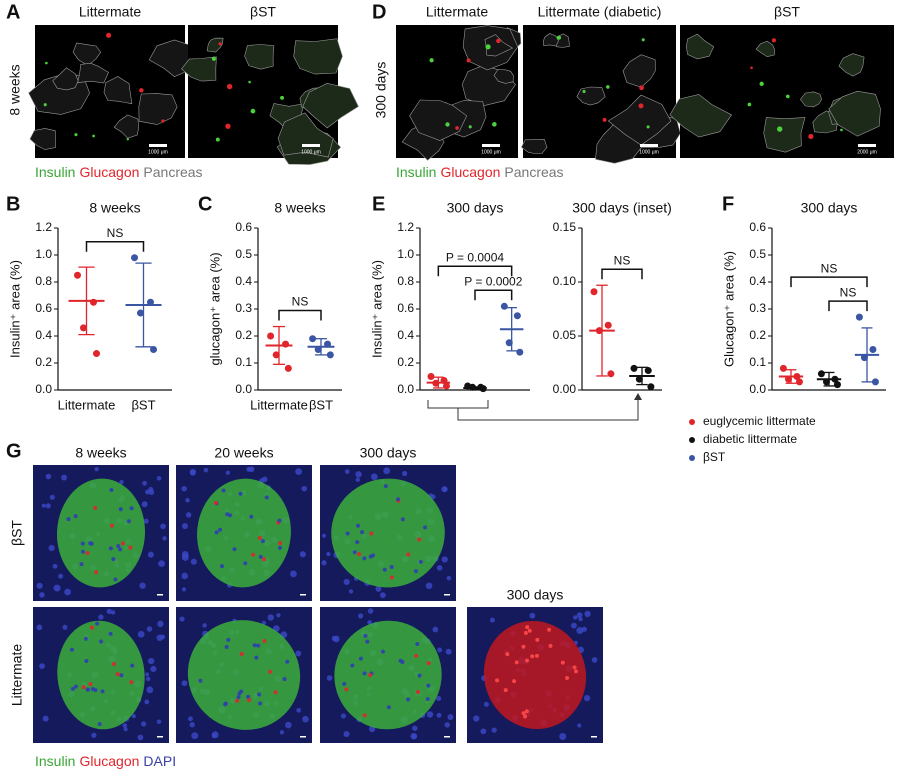 The height and width of the screenshot is (776, 900). Describe the element at coordinates (601, 94) in the screenshot. I see `tissue-image: 1000 μm` at that location.